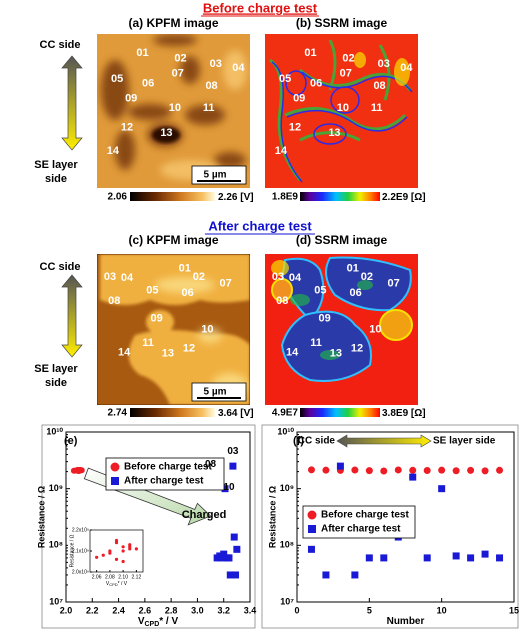  Describe the element at coordinates (442, 610) in the screenshot. I see `x-tick-label: 10` at that location.